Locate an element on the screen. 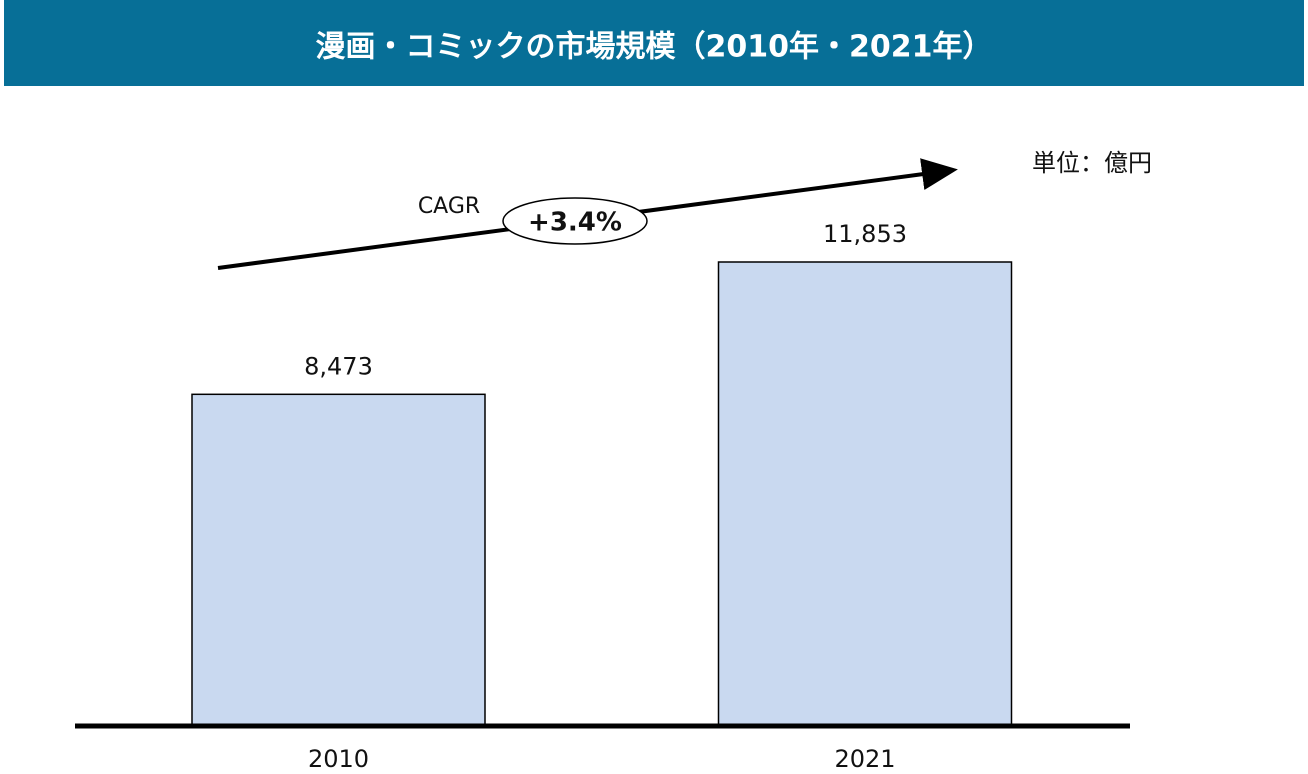 This screenshot has width=1308, height=774. chart-title: 漫画・コミックの市場規模（2010年・2021年） is located at coordinates (654, 47).